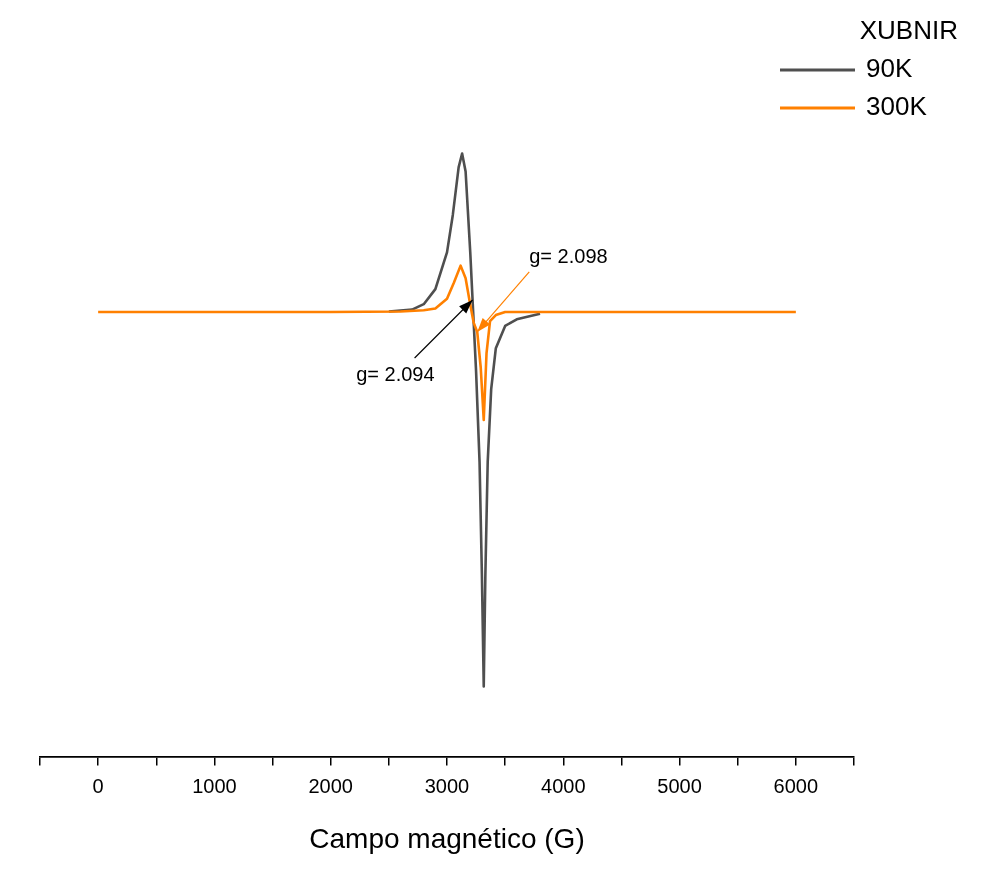 The height and width of the screenshot is (871, 1002). I want to click on x-tick-label: 4000, so click(563, 785).